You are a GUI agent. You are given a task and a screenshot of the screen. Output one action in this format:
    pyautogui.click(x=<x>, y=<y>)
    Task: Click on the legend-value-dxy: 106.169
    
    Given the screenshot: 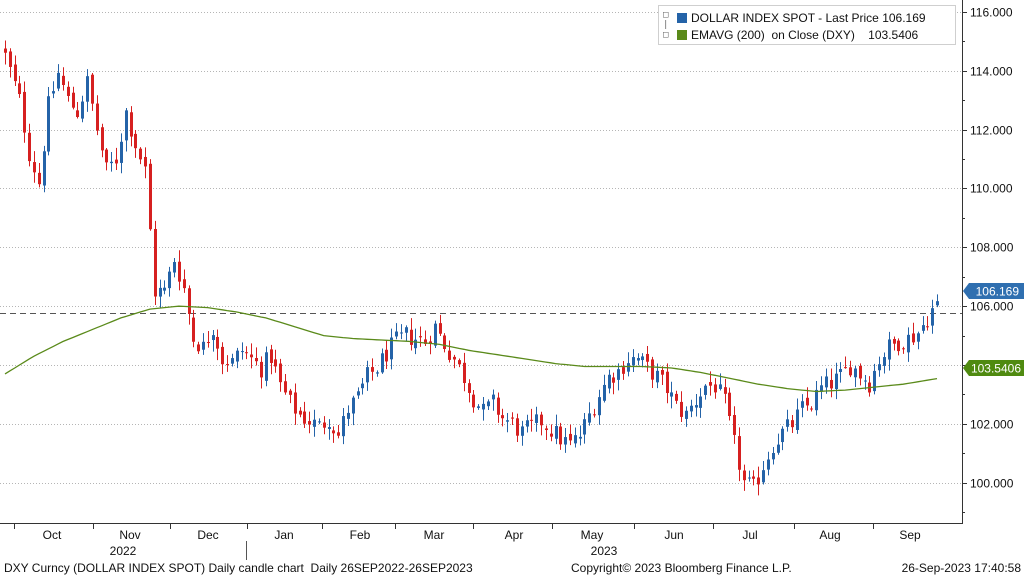 What is the action you would take?
    pyautogui.click(x=904, y=18)
    